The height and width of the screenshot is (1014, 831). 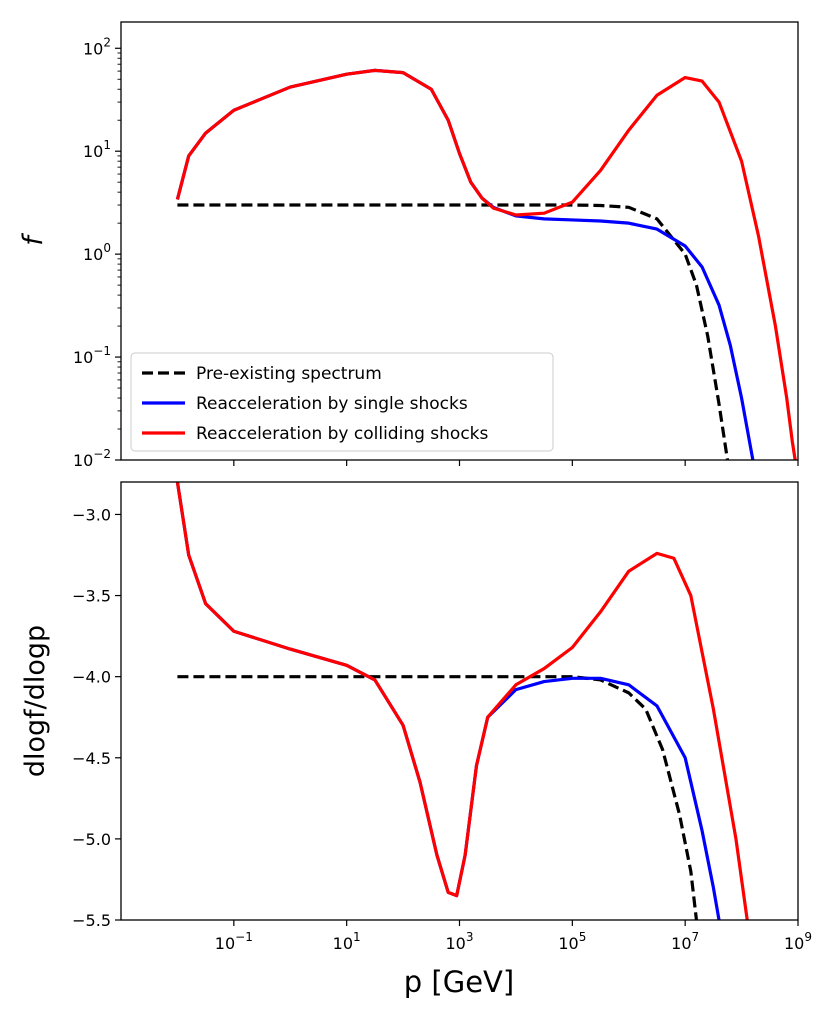 I want to click on bottom-y-axis-label: dlogf/dlogp, so click(x=35, y=701).